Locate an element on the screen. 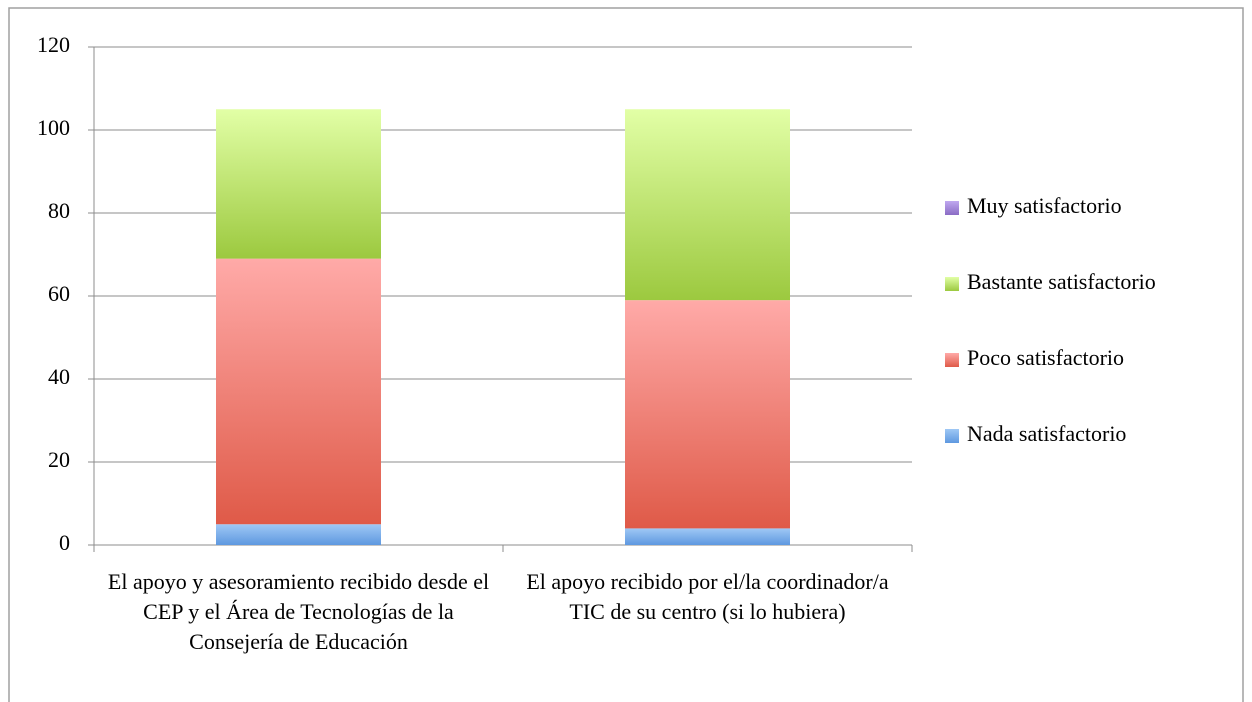 This screenshot has height=702, width=1252. legend-label: Bastante satisfactorio is located at coordinates (1061, 281).